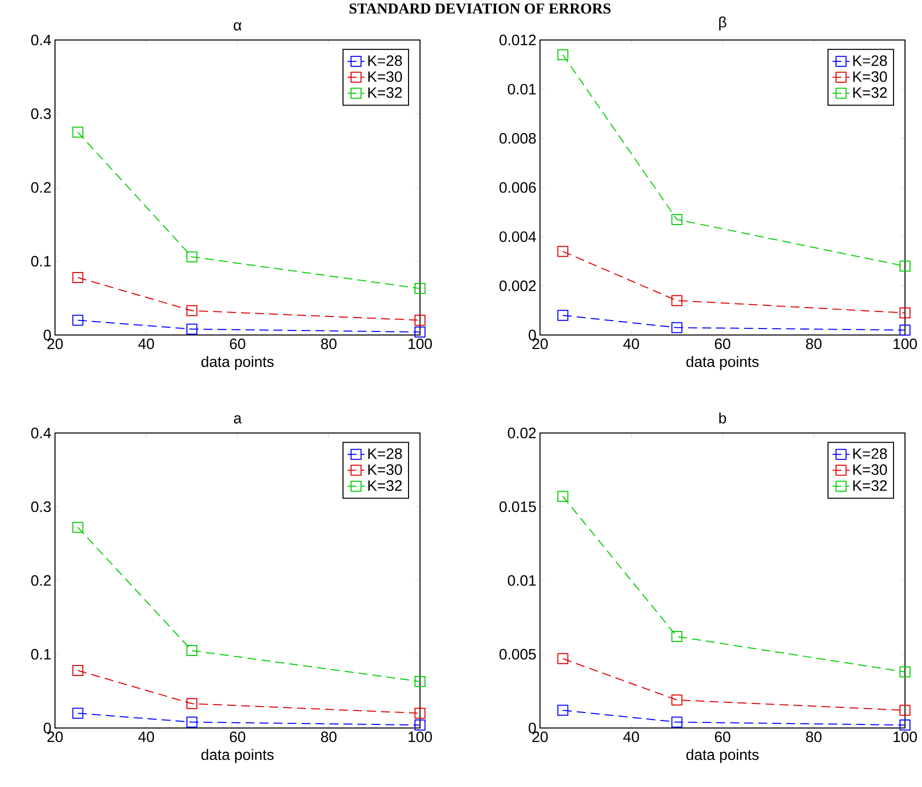 The height and width of the screenshot is (787, 922). What do you see at coordinates (518, 236) in the screenshot?
I see `y-tick-label: 0.004` at bounding box center [518, 236].